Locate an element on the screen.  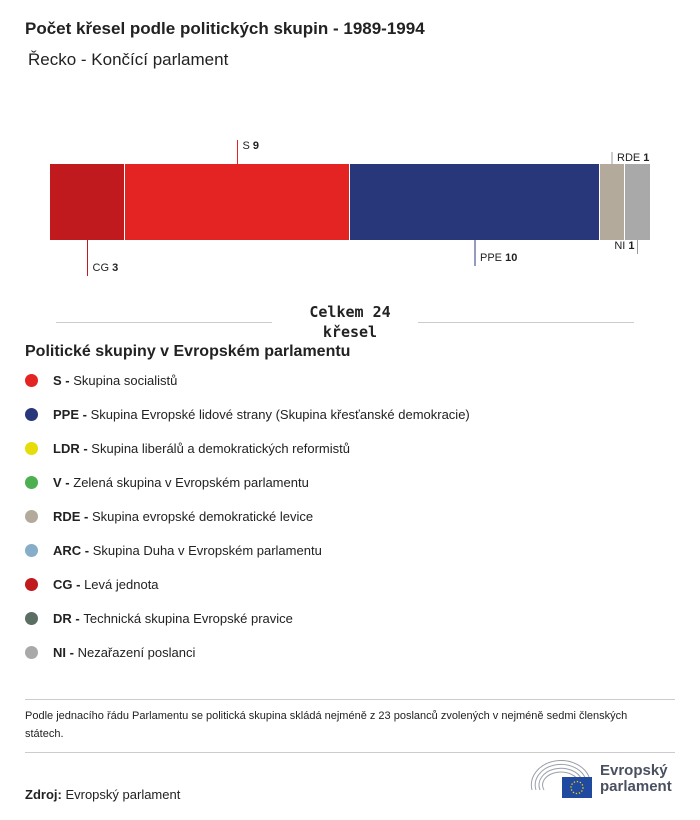
legend-abbr: S - is located at coordinates (61, 380).